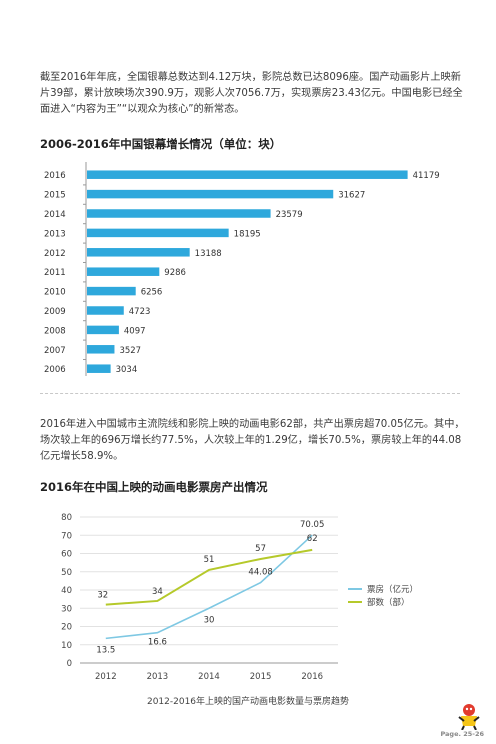  Describe the element at coordinates (138, 252) in the screenshot. I see `bar-2012` at that location.